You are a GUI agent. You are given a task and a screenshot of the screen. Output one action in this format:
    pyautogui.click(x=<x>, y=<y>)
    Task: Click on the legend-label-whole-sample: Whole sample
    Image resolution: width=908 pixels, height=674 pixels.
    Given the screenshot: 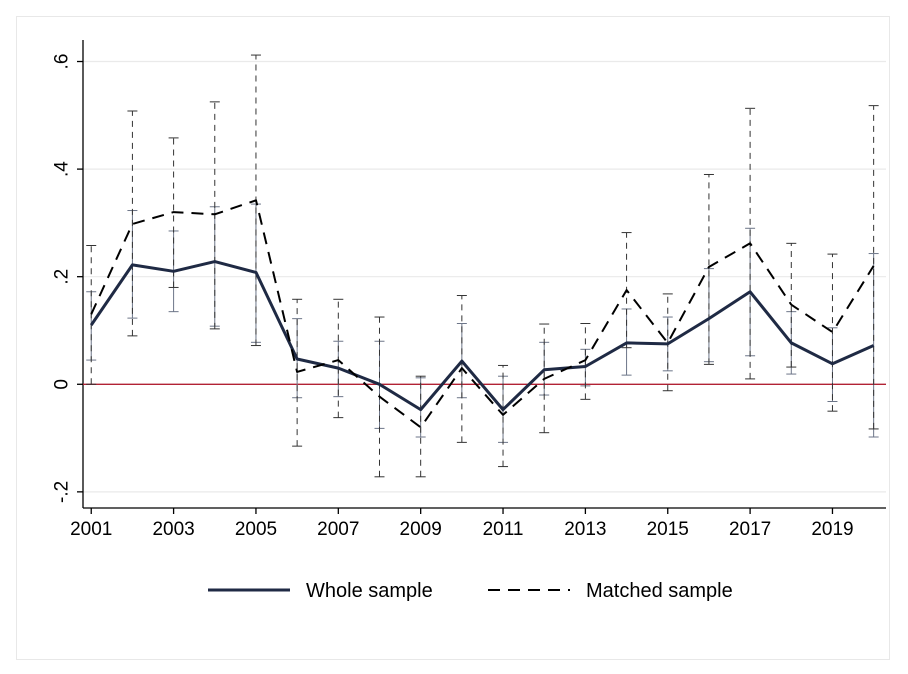 What is the action you would take?
    pyautogui.click(x=369, y=591)
    